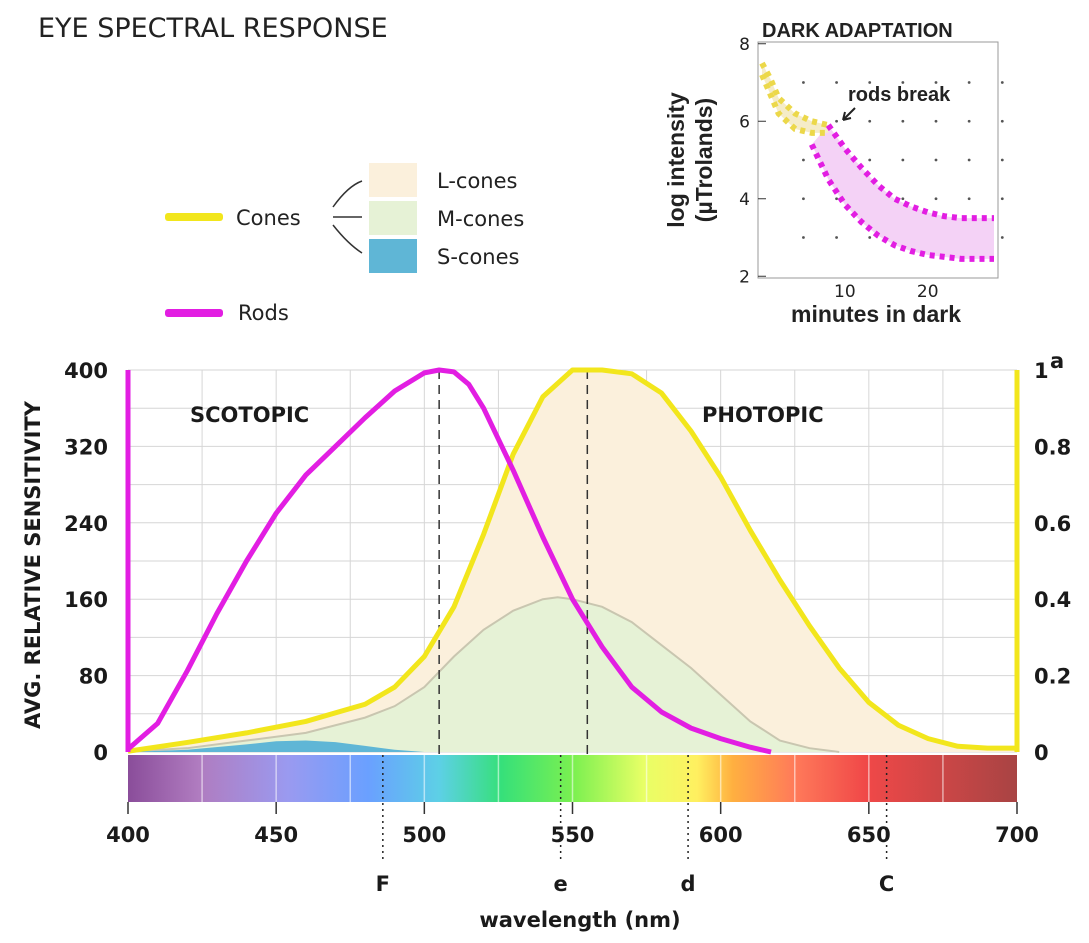 This screenshot has height=943, width=1089. What do you see at coordinates (1052, 447) in the screenshot?
I see `y2-tick-label: 0.8` at bounding box center [1052, 447].